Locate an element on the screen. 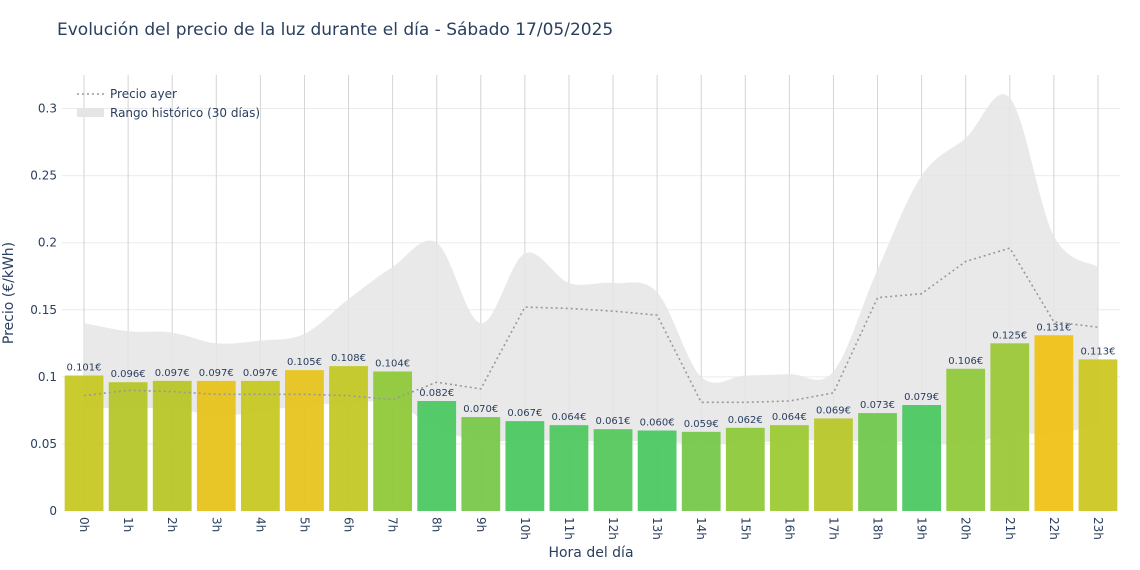 Image resolution: width=1140 pixels, height=570 pixels. bar-data-label: 0.060€ is located at coordinates (657, 423).